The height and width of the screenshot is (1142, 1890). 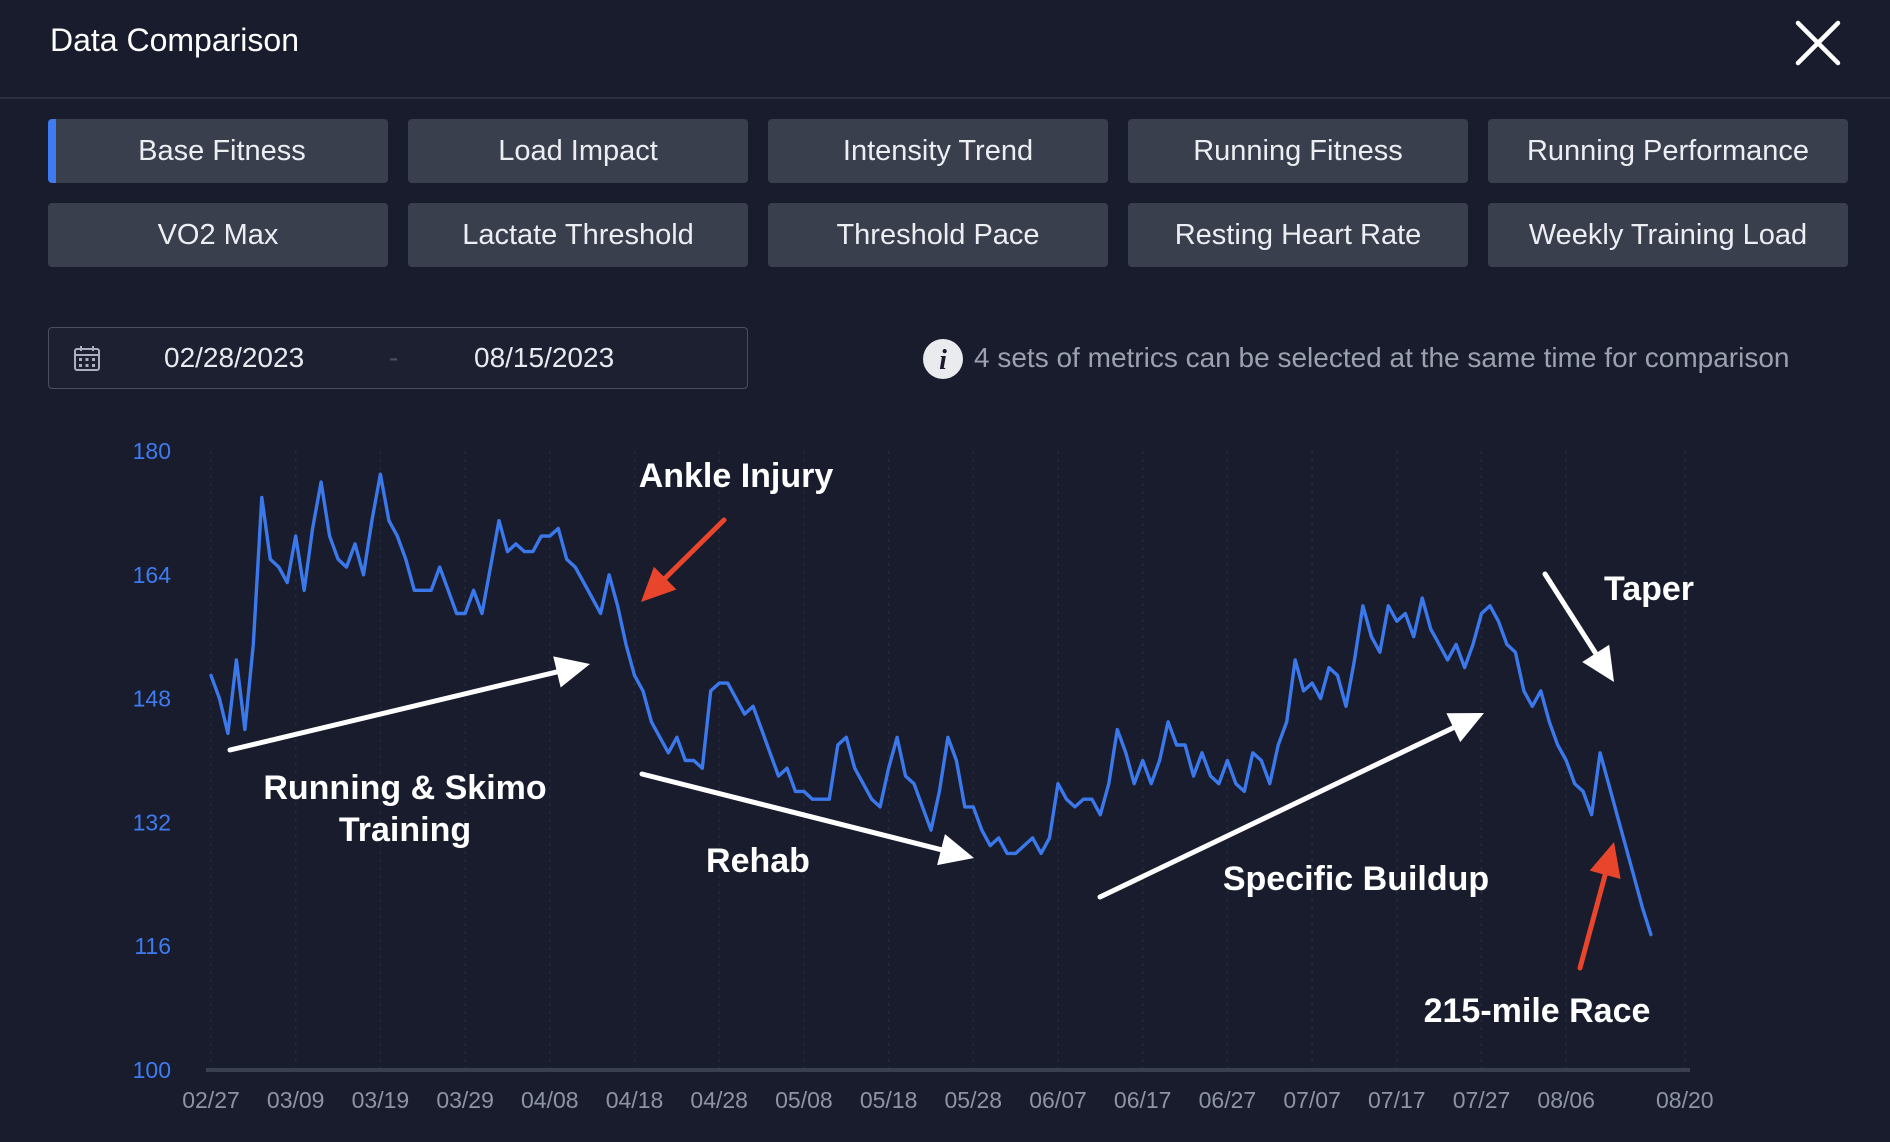 I want to click on annotation-line: 215-mile Race, so click(x=1537, y=1011).